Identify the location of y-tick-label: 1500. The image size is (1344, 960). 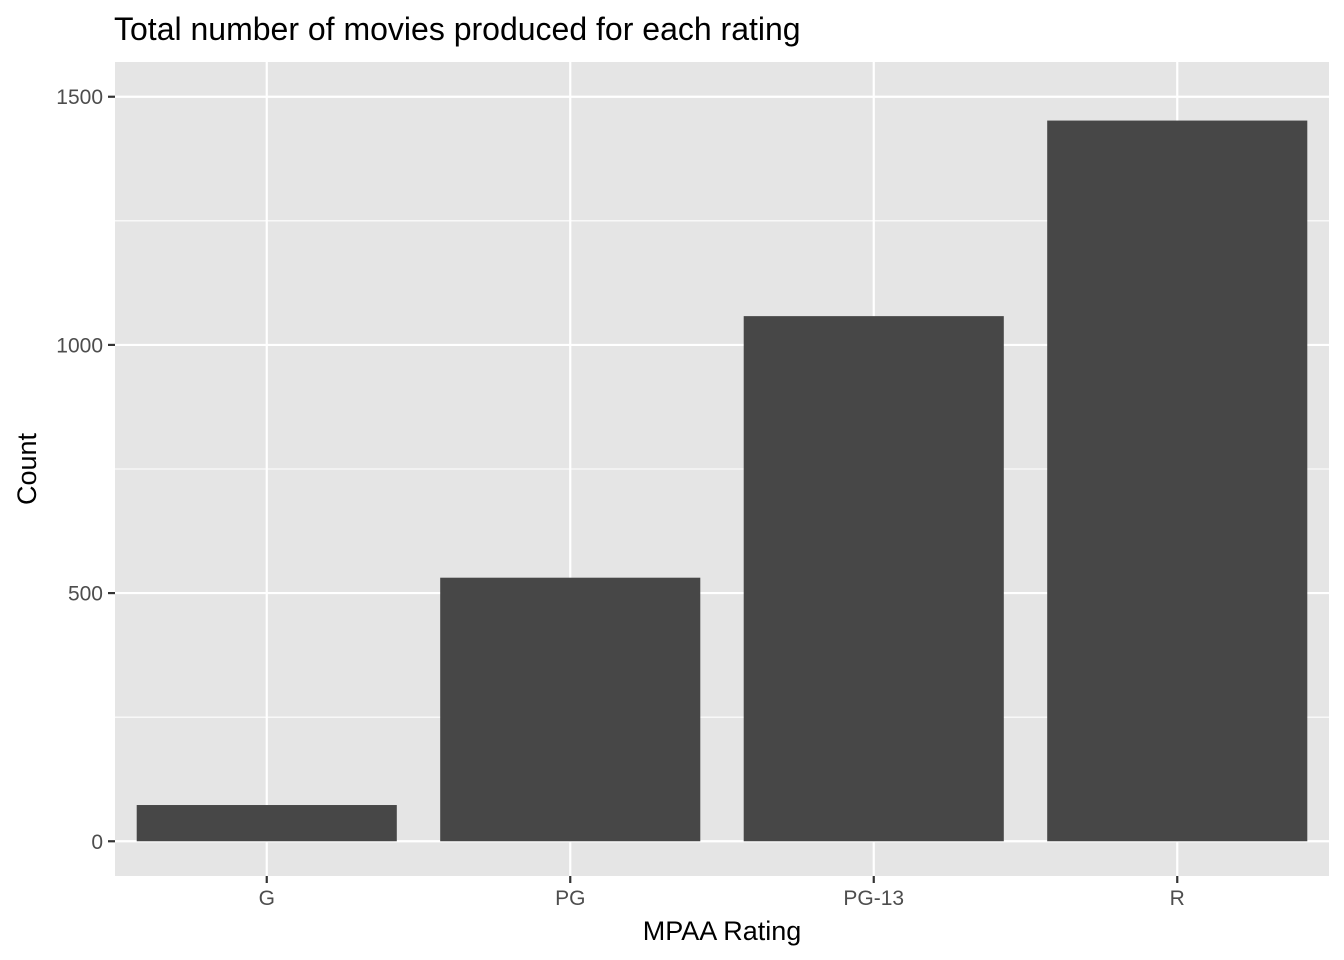
(79, 97).